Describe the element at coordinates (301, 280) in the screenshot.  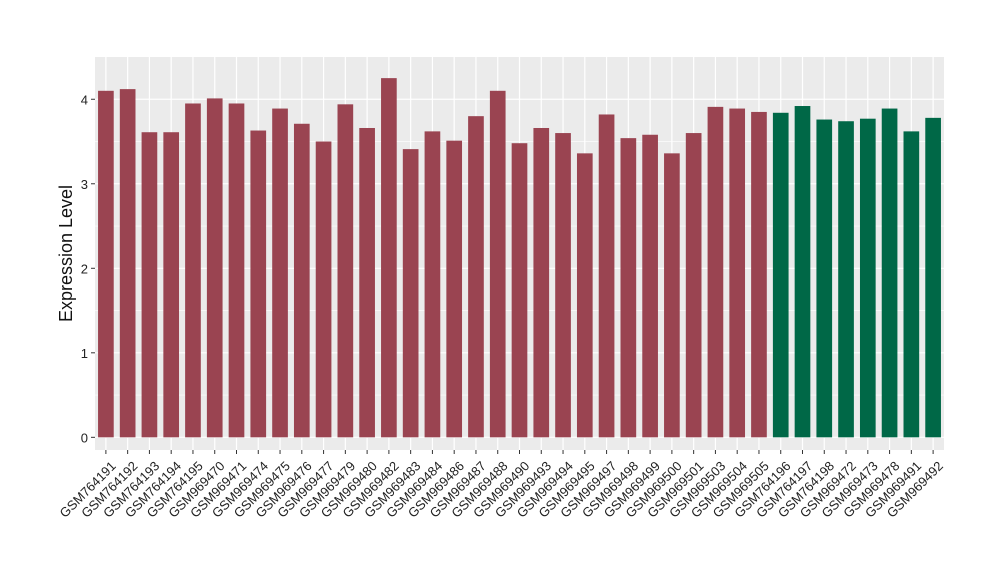
I see `bar-GSM969476` at that location.